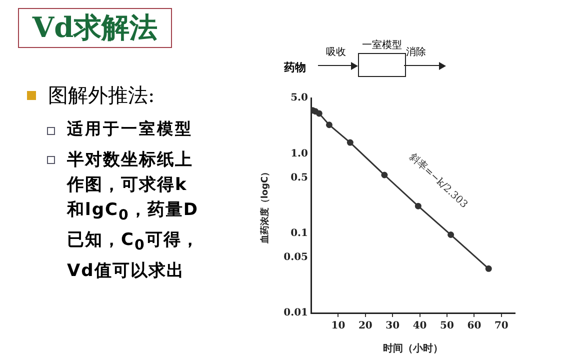 This screenshot has width=565, height=359. Describe the element at coordinates (338, 326) in the screenshot. I see `x-tick-label: 10` at that location.